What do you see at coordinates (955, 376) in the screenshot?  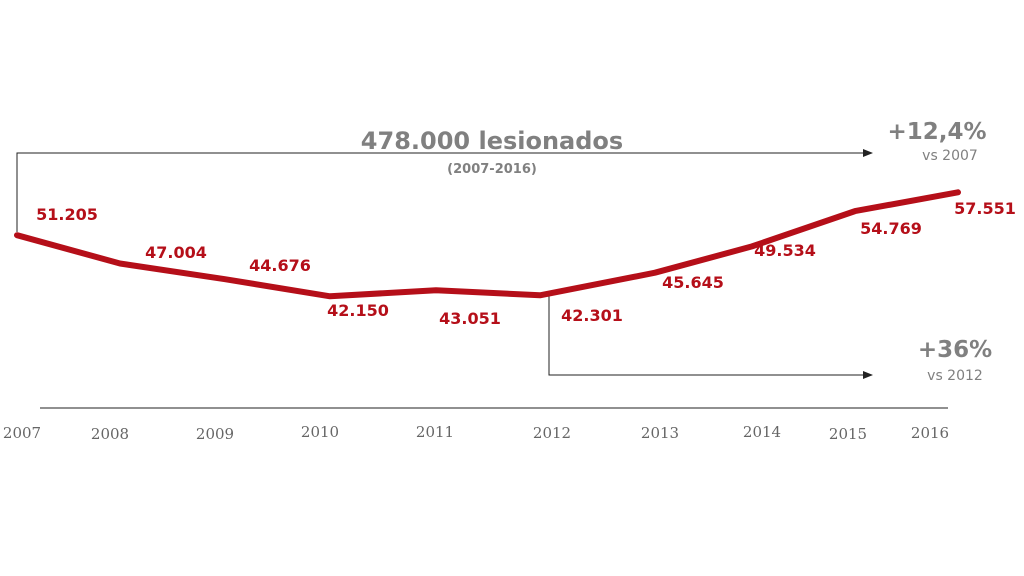 I see `change-since-2012-ref: vs 2012` at bounding box center [955, 376].